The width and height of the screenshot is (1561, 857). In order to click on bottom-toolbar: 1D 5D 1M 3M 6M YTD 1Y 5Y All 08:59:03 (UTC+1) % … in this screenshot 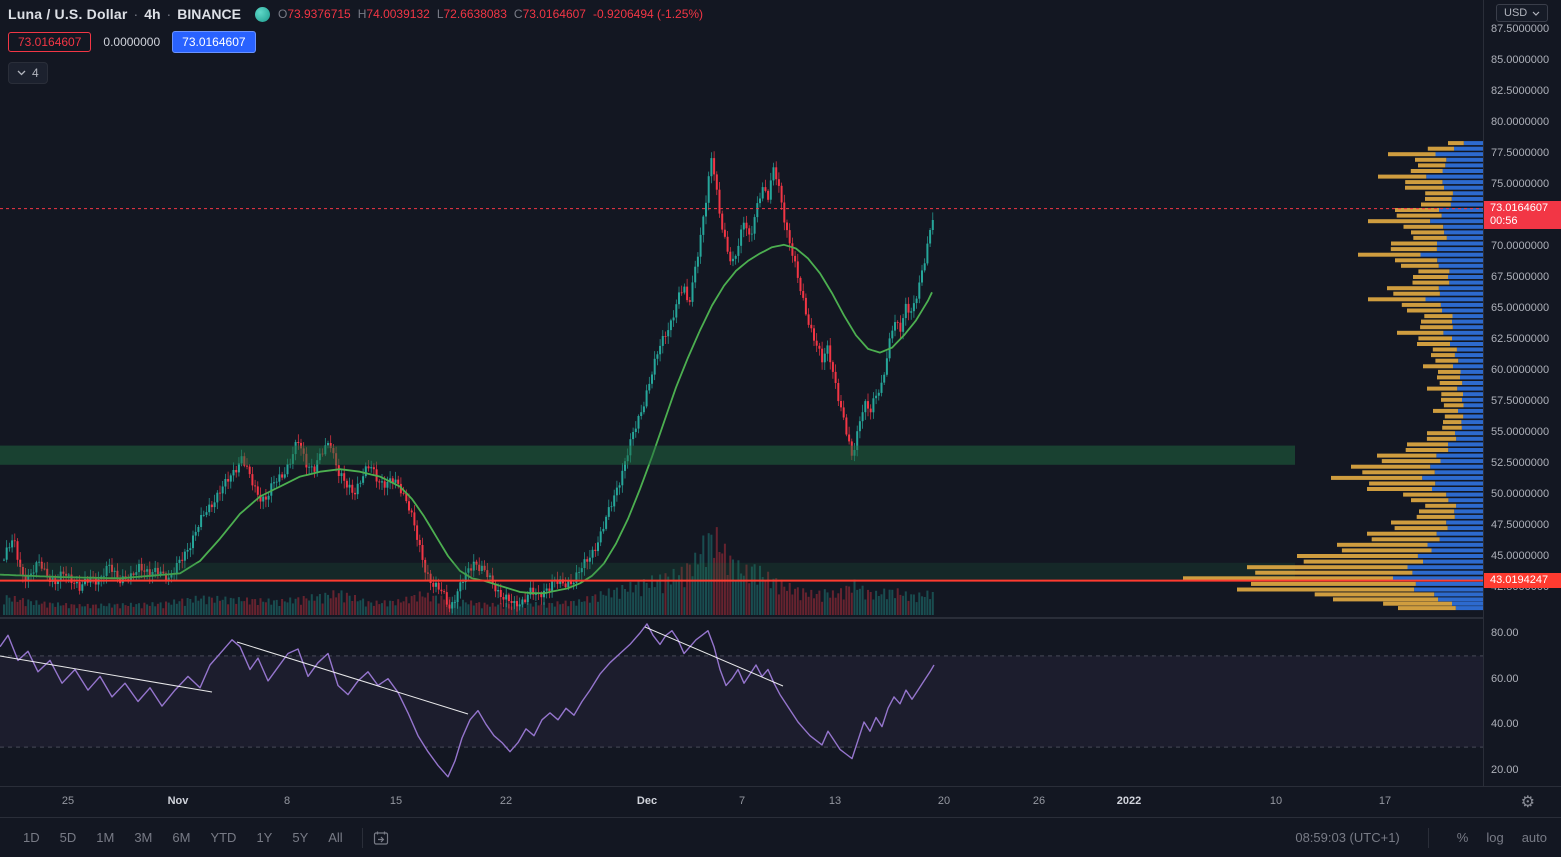, I will do `click(780, 837)`.